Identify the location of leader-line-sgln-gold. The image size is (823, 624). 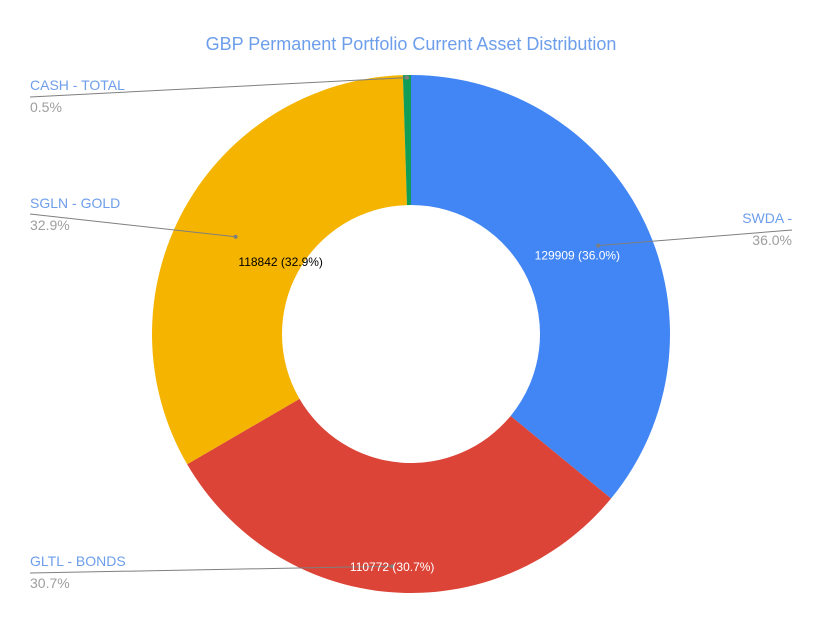
(132, 225).